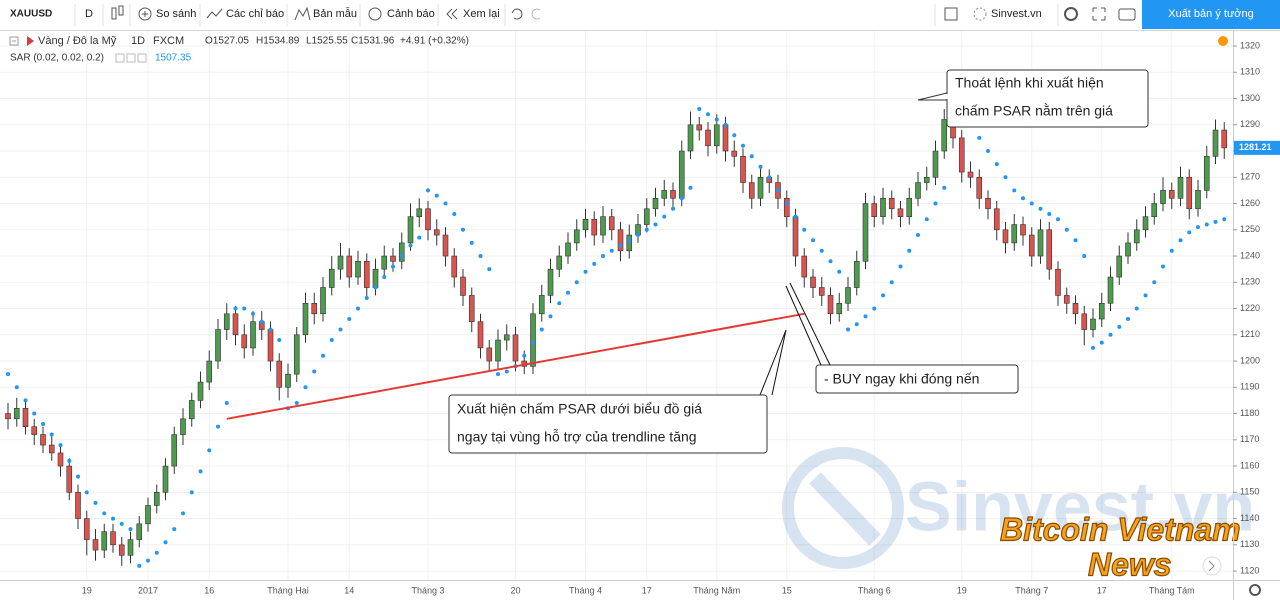 This screenshot has width=1280, height=600. What do you see at coordinates (1016, 14) in the screenshot?
I see `layout-name: Sinvest.vn` at bounding box center [1016, 14].